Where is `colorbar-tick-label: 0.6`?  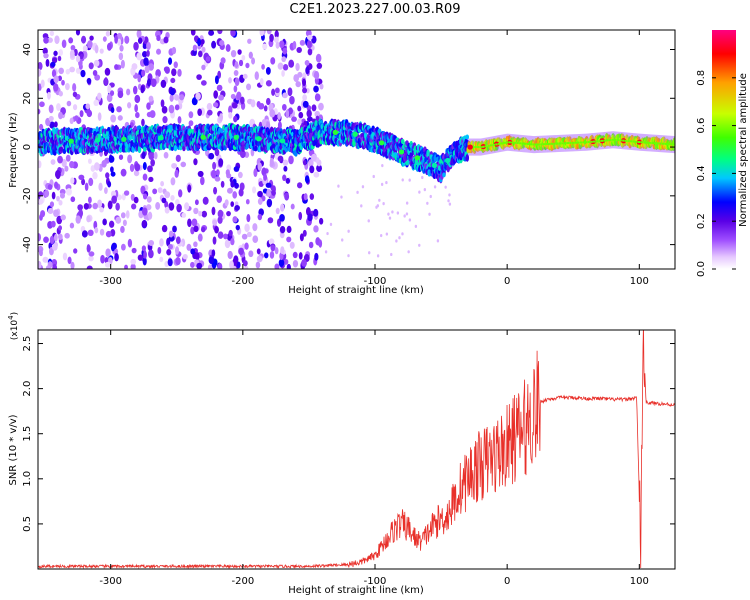 colorbar-tick-label: 0.6 is located at coordinates (701, 126).